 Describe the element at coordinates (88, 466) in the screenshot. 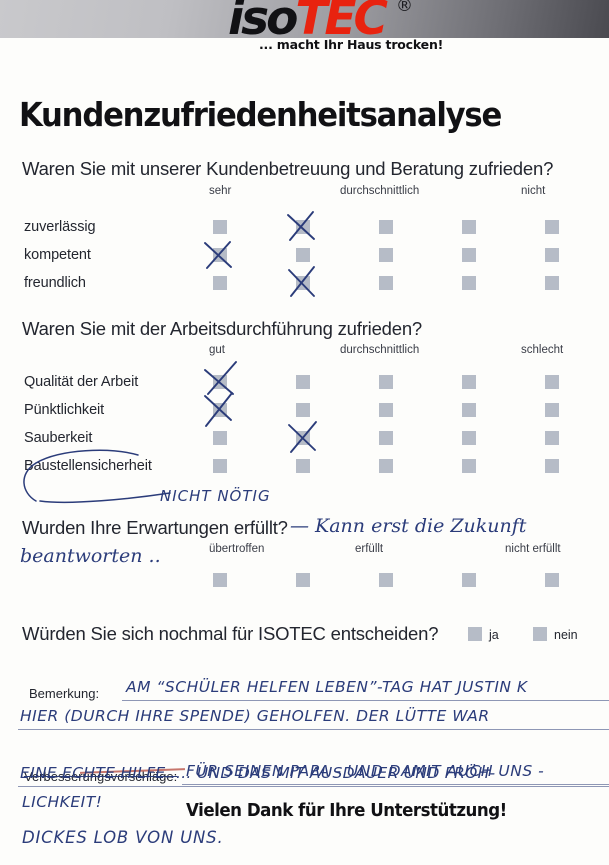

I see `row-label-baustellensicherheit: Baustellensicherheit` at that location.